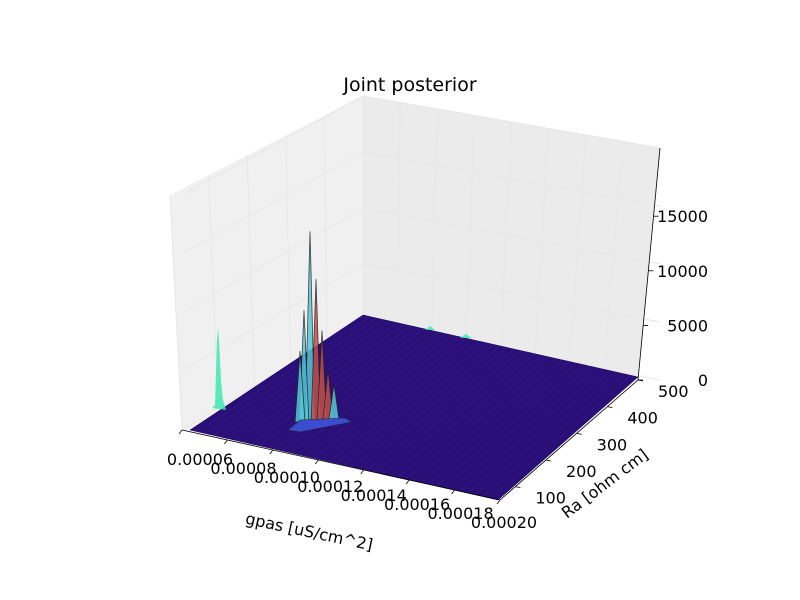 This screenshot has width=800, height=600. What do you see at coordinates (687, 325) in the screenshot?
I see `z-tick-label: 5000` at bounding box center [687, 325].